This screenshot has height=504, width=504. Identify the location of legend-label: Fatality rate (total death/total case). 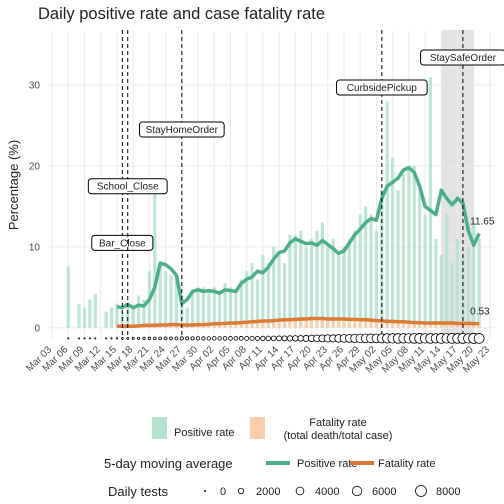
(338, 429).